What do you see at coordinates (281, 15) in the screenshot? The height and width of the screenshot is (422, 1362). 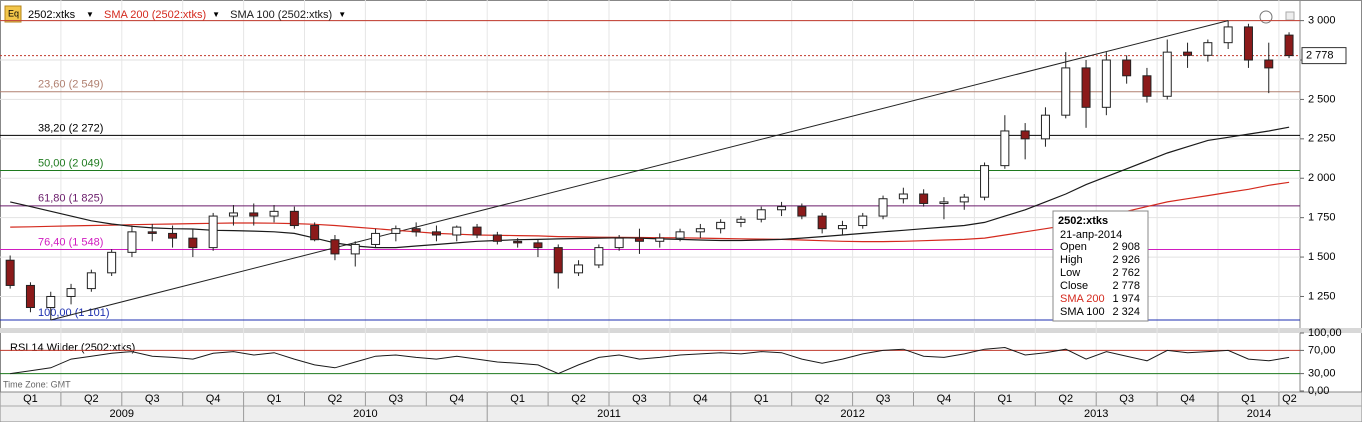 I see `legend-entry: SMA 100 (2502:xtks)` at bounding box center [281, 15].